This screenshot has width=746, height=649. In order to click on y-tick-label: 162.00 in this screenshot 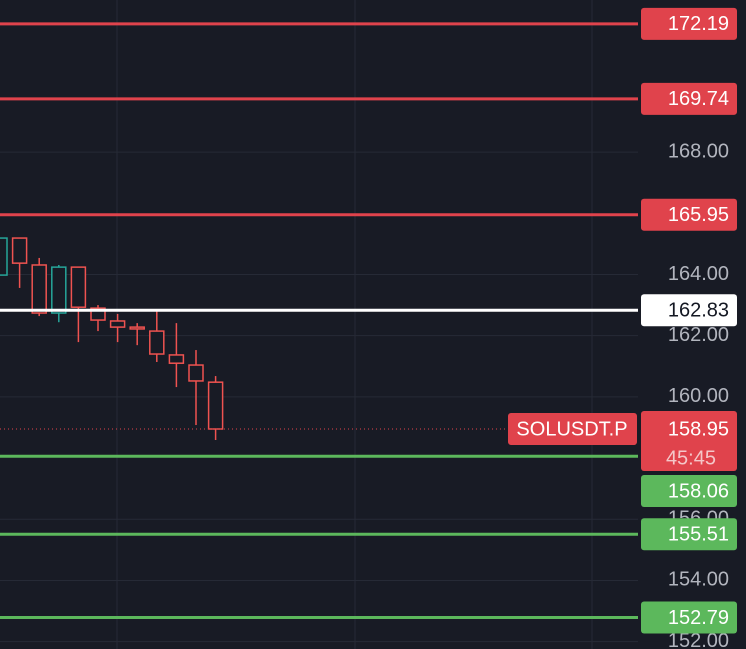, I will do `click(698, 335)`.